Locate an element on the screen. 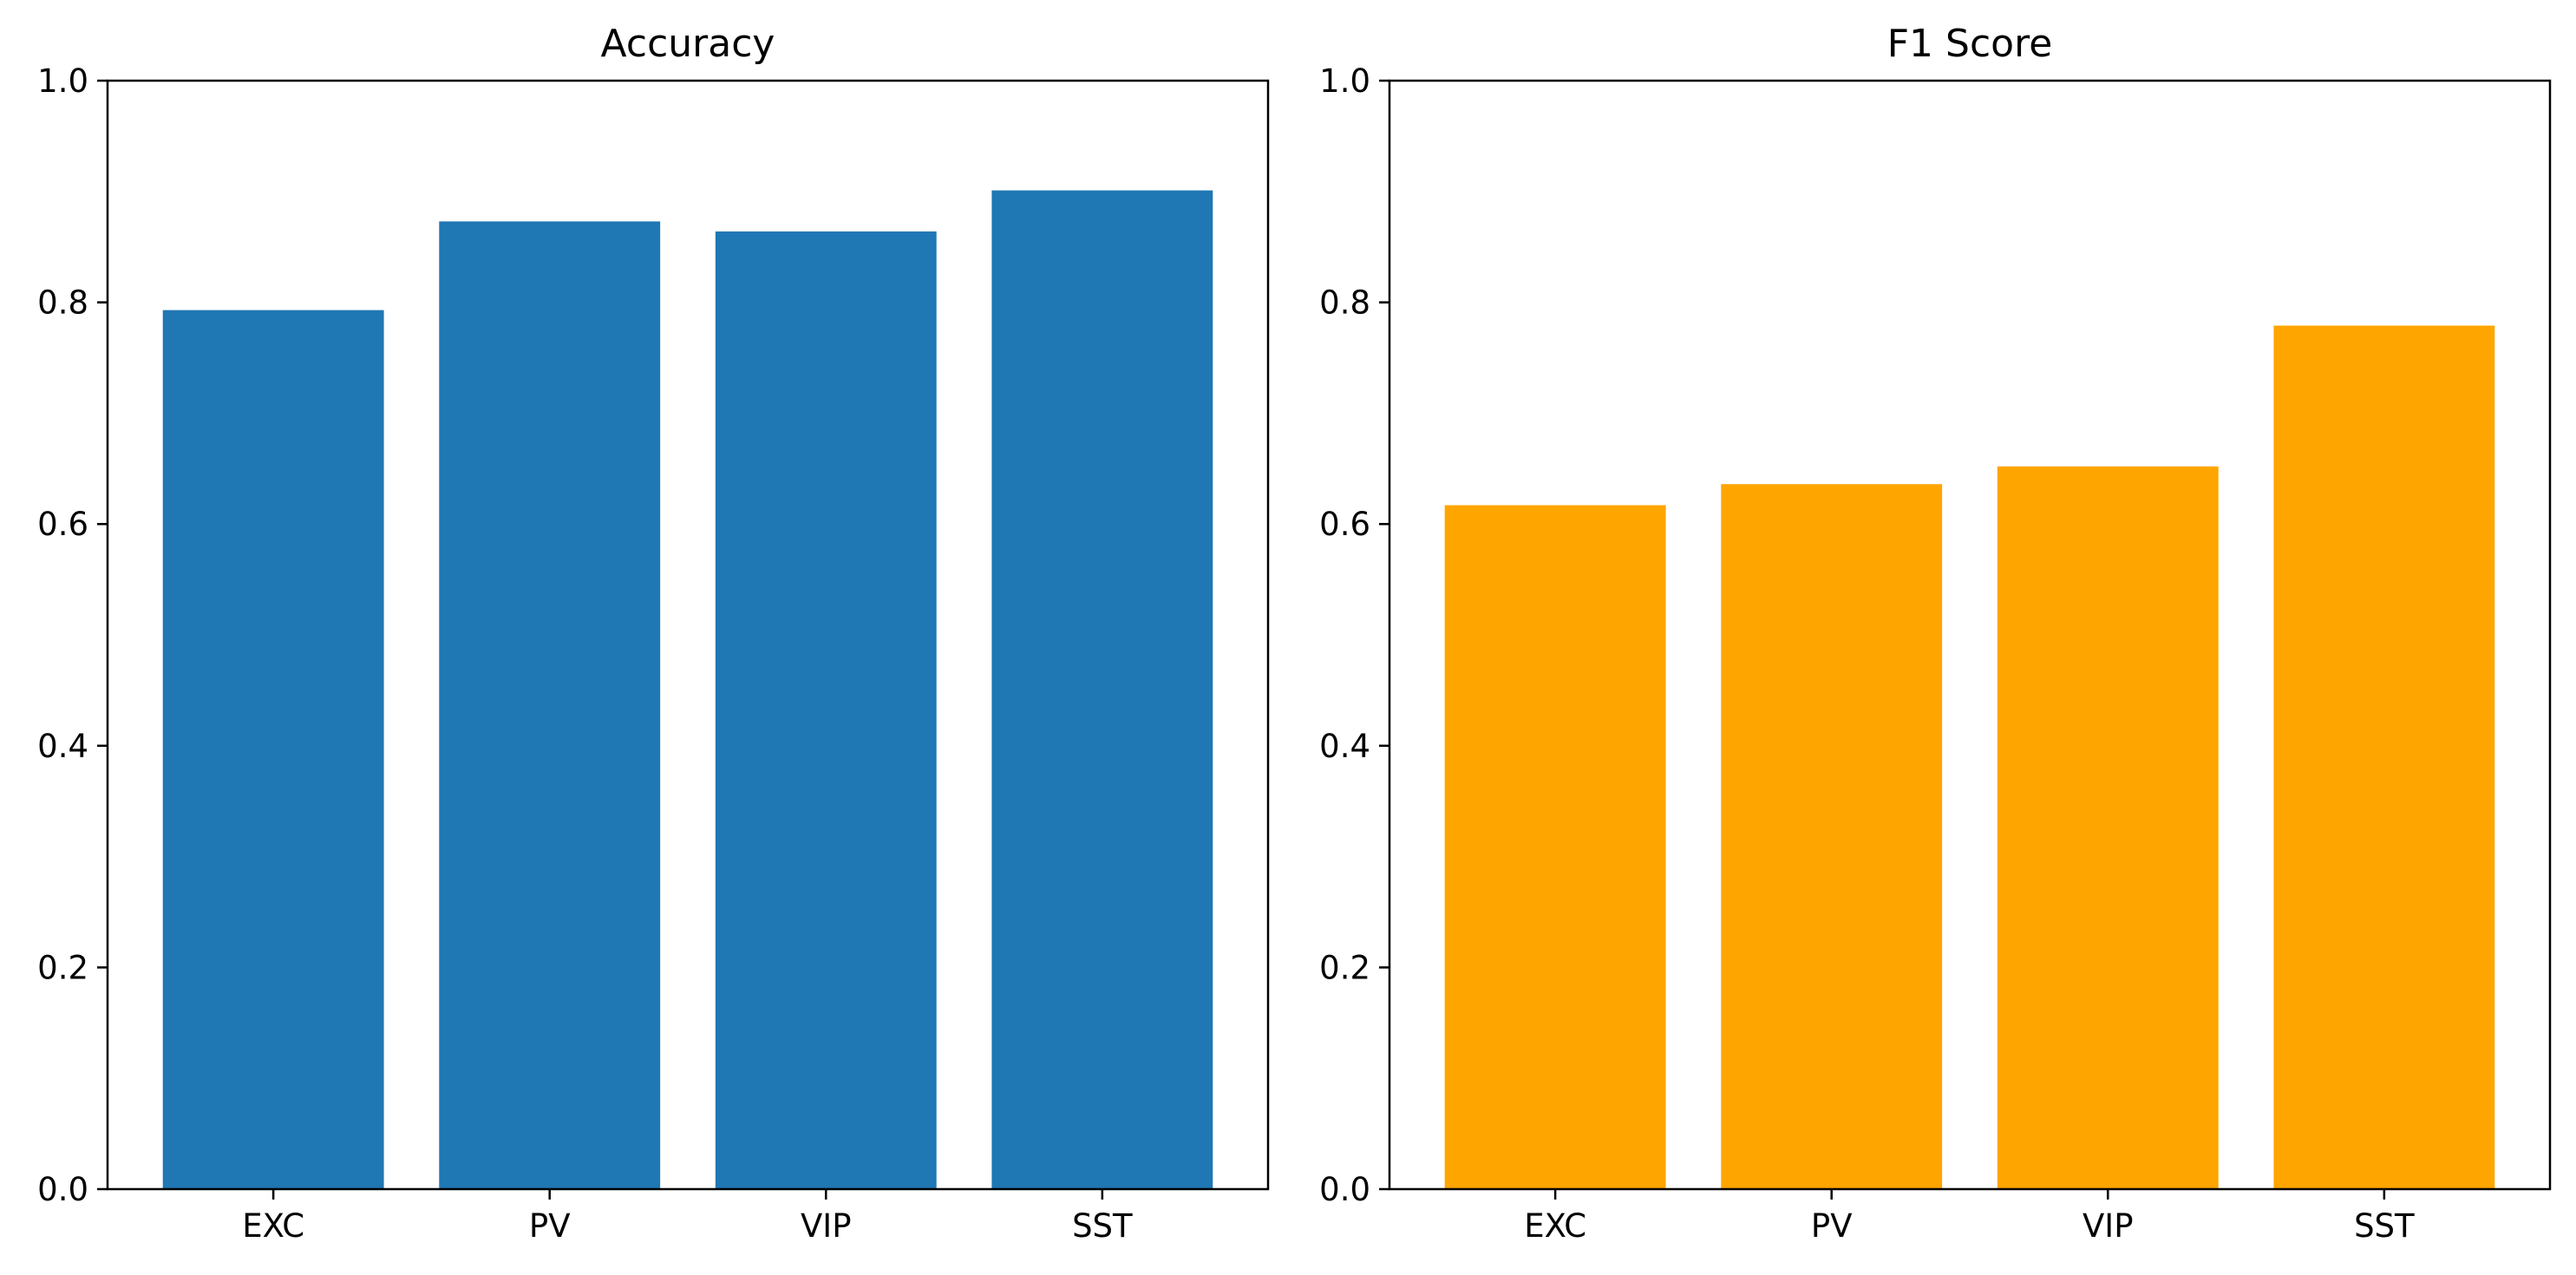 The image size is (2576, 1275). chart-2-bar-sst is located at coordinates (2384, 757).